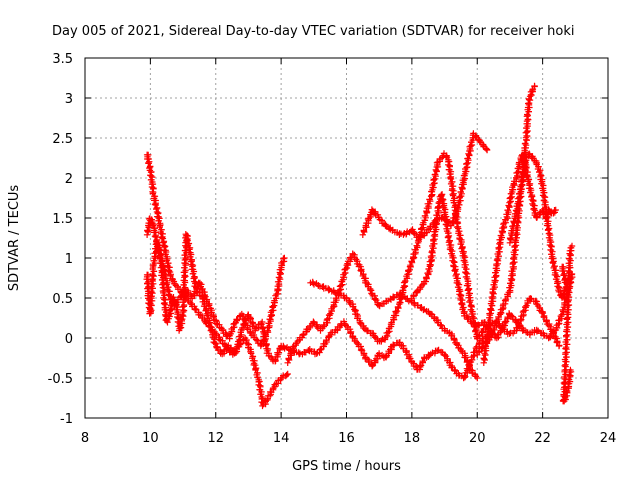 The width and height of the screenshot is (640, 480). Describe the element at coordinates (62, 139) in the screenshot. I see `y-tick-label: 2.5` at that location.